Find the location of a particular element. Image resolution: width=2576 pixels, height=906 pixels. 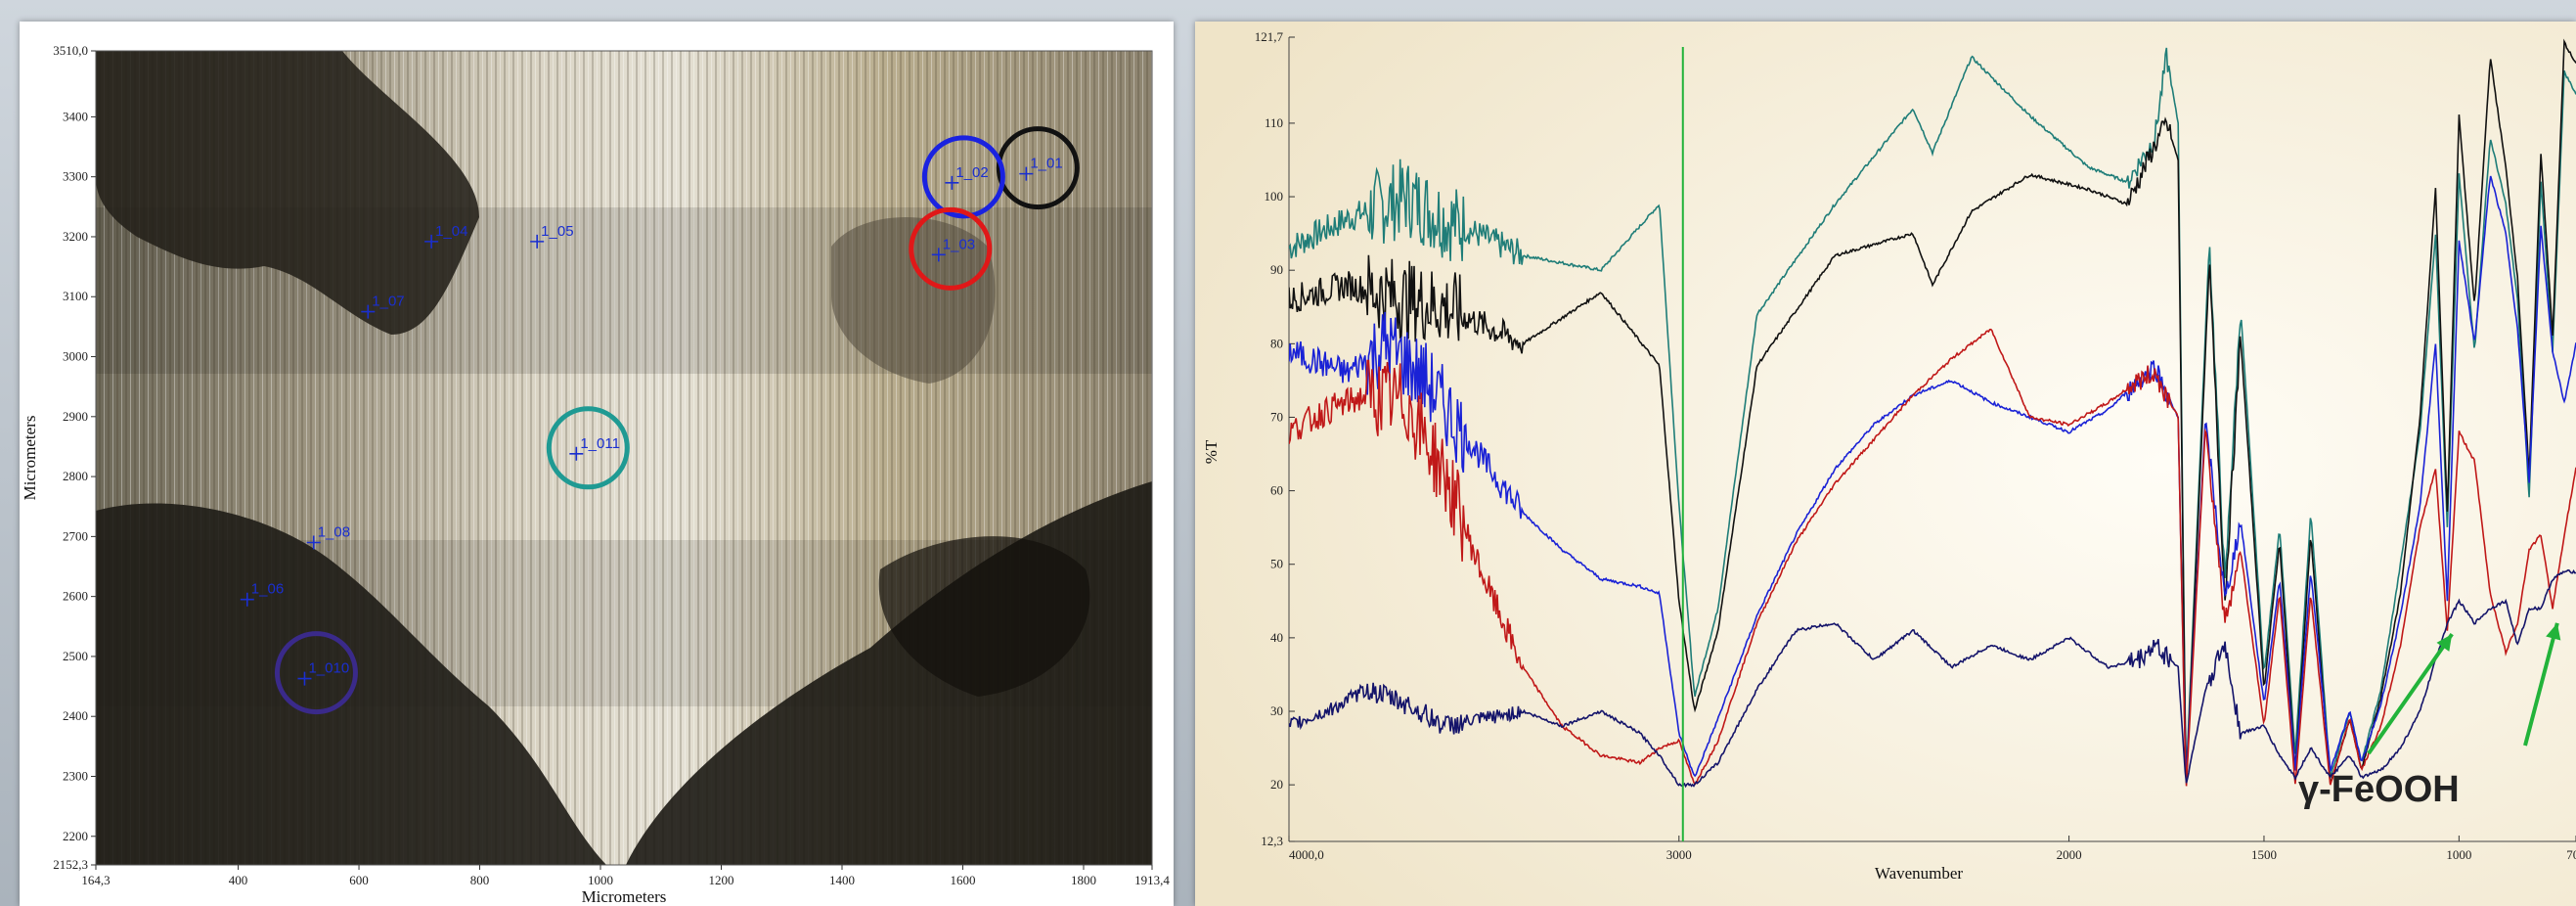

y-tick-label: 110 is located at coordinates (1274, 122).